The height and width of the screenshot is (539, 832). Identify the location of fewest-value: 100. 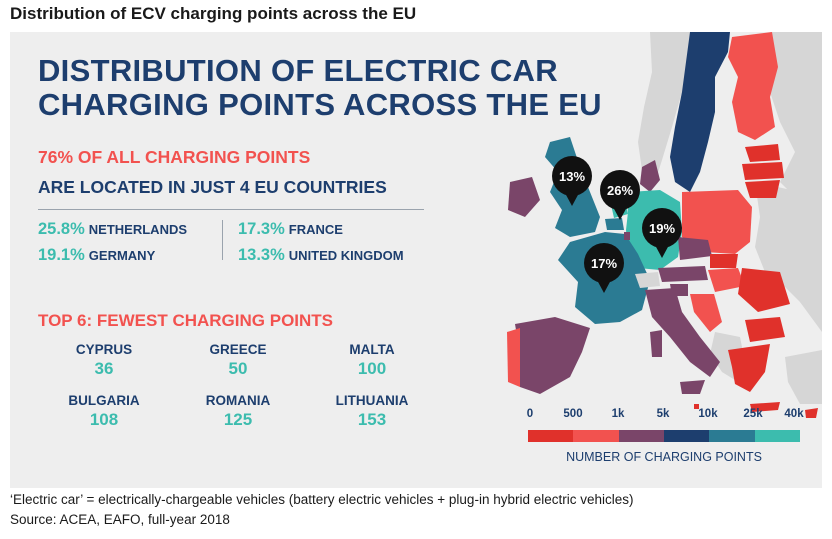
(372, 368).